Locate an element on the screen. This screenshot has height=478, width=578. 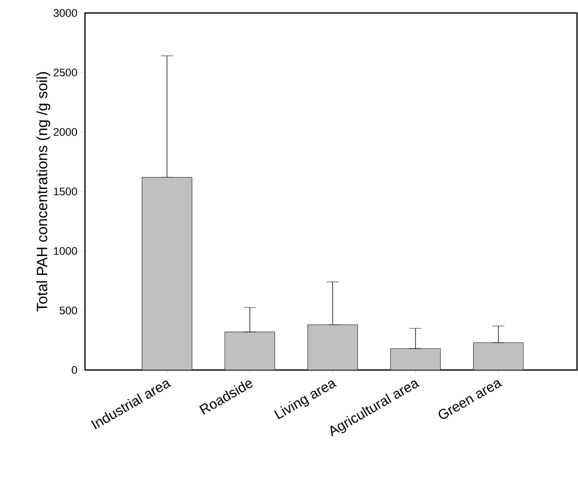
y-tick-label: 1500 is located at coordinates (66, 192).